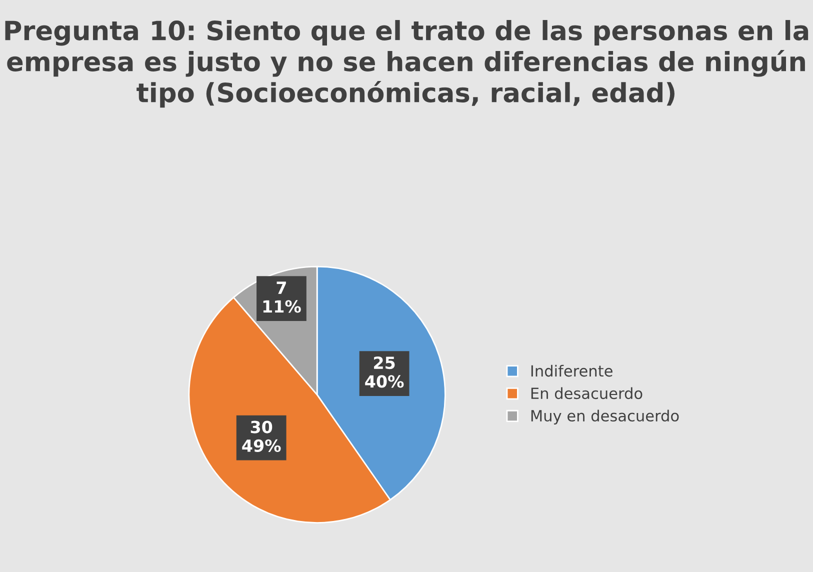 The width and height of the screenshot is (813, 572). Describe the element at coordinates (384, 372) in the screenshot. I see `data-label: 25 40%` at that location.